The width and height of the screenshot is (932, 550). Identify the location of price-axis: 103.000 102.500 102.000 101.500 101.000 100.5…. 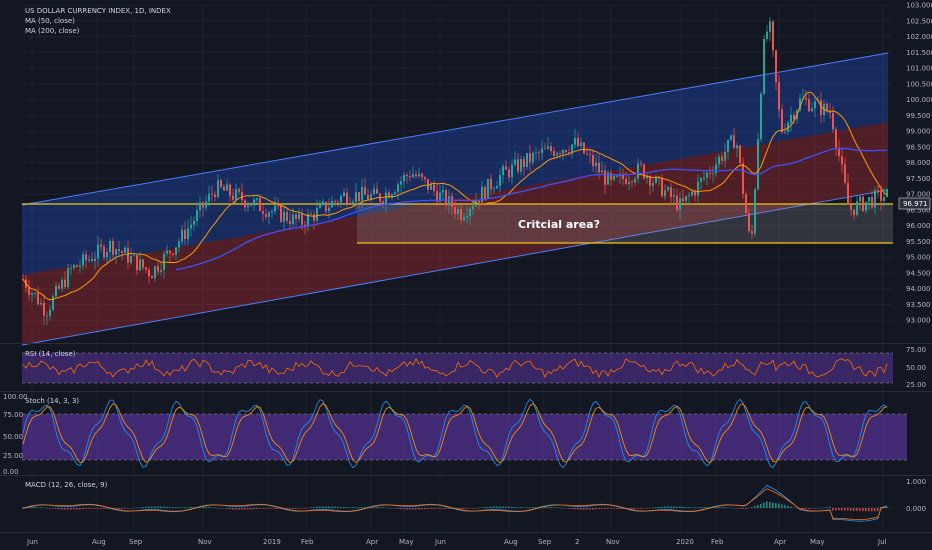
(919, 163).